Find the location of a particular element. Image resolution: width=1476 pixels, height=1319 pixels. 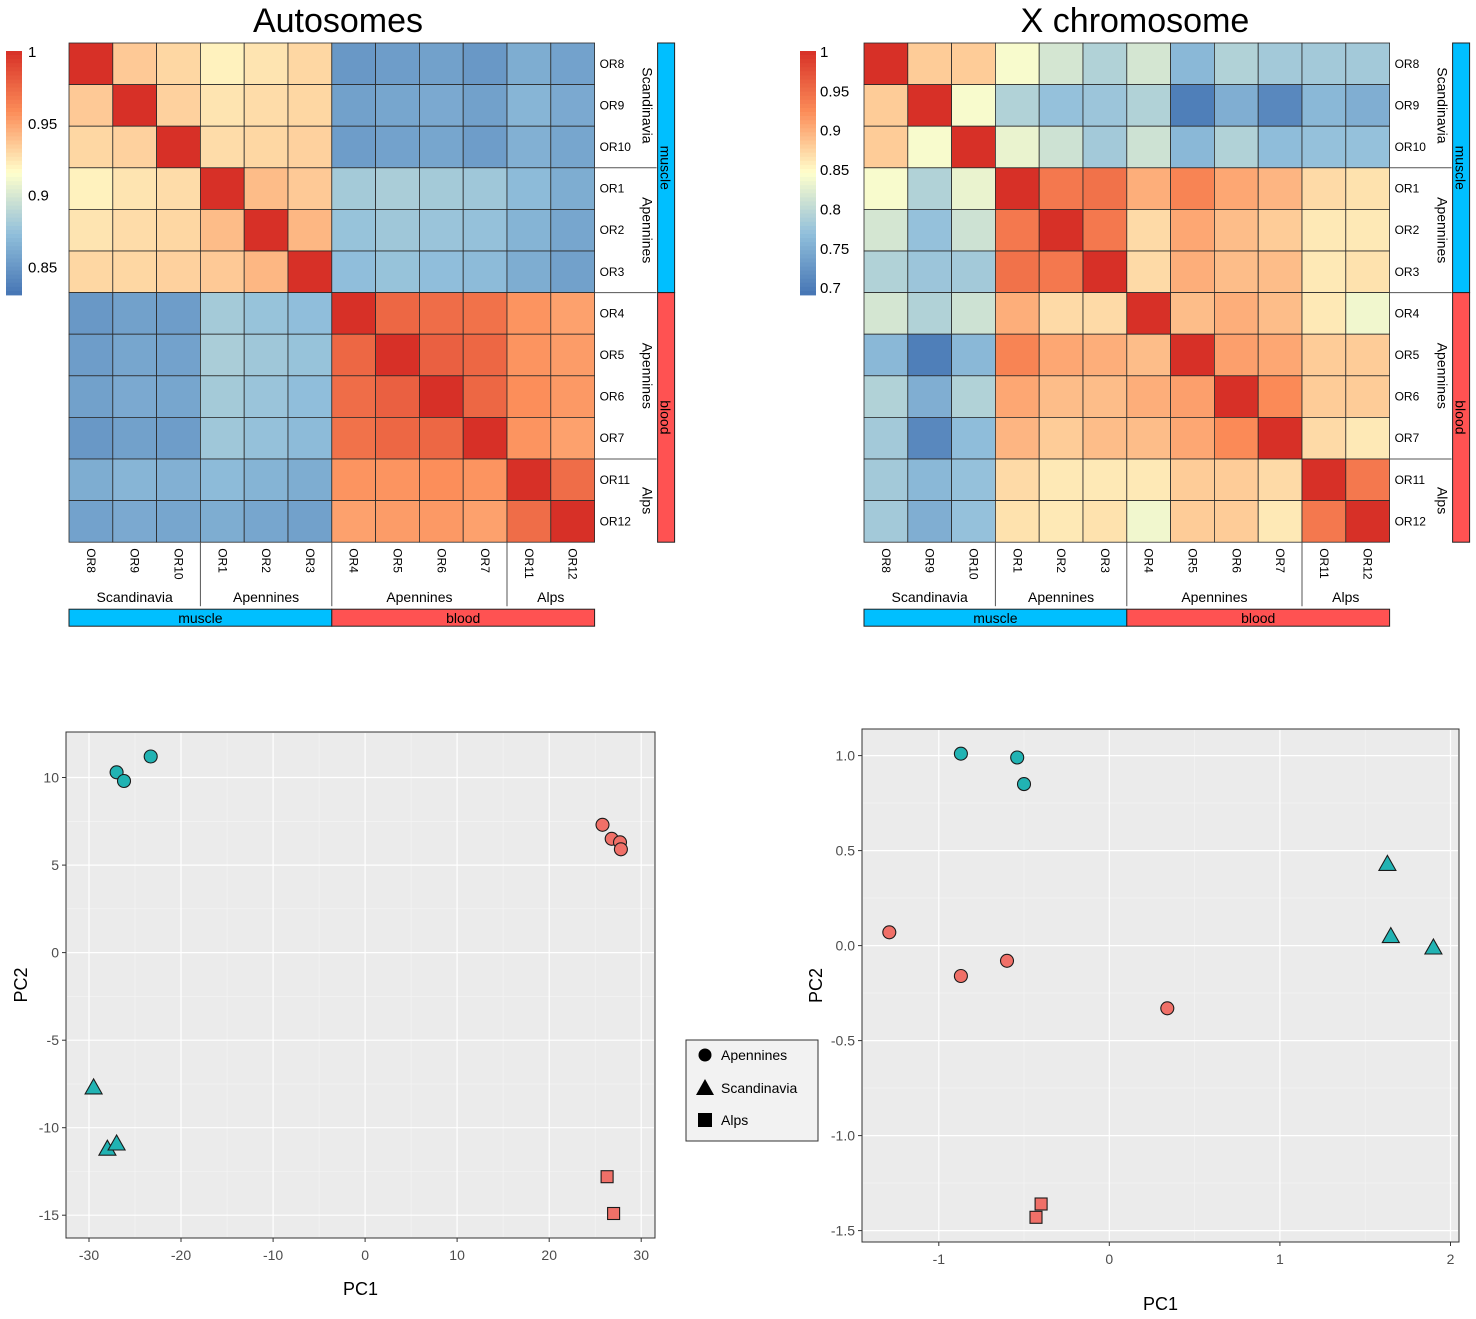

row-label: OR5 is located at coordinates (612, 355).